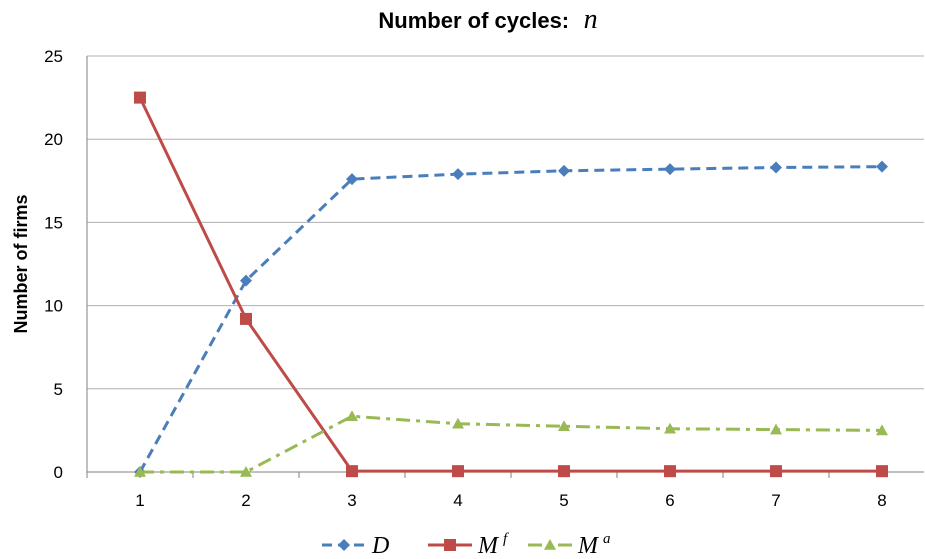  I want to click on x-tick-label: 1, so click(139, 500).